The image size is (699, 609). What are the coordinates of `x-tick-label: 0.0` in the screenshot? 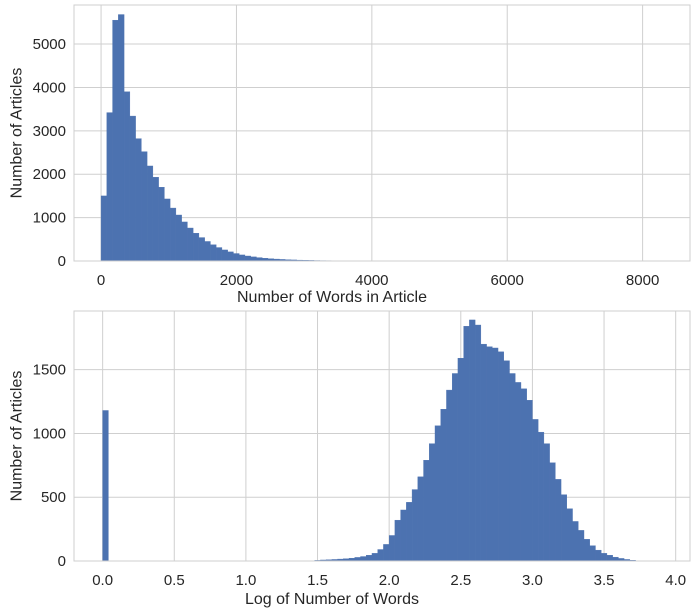 It's located at (102, 580).